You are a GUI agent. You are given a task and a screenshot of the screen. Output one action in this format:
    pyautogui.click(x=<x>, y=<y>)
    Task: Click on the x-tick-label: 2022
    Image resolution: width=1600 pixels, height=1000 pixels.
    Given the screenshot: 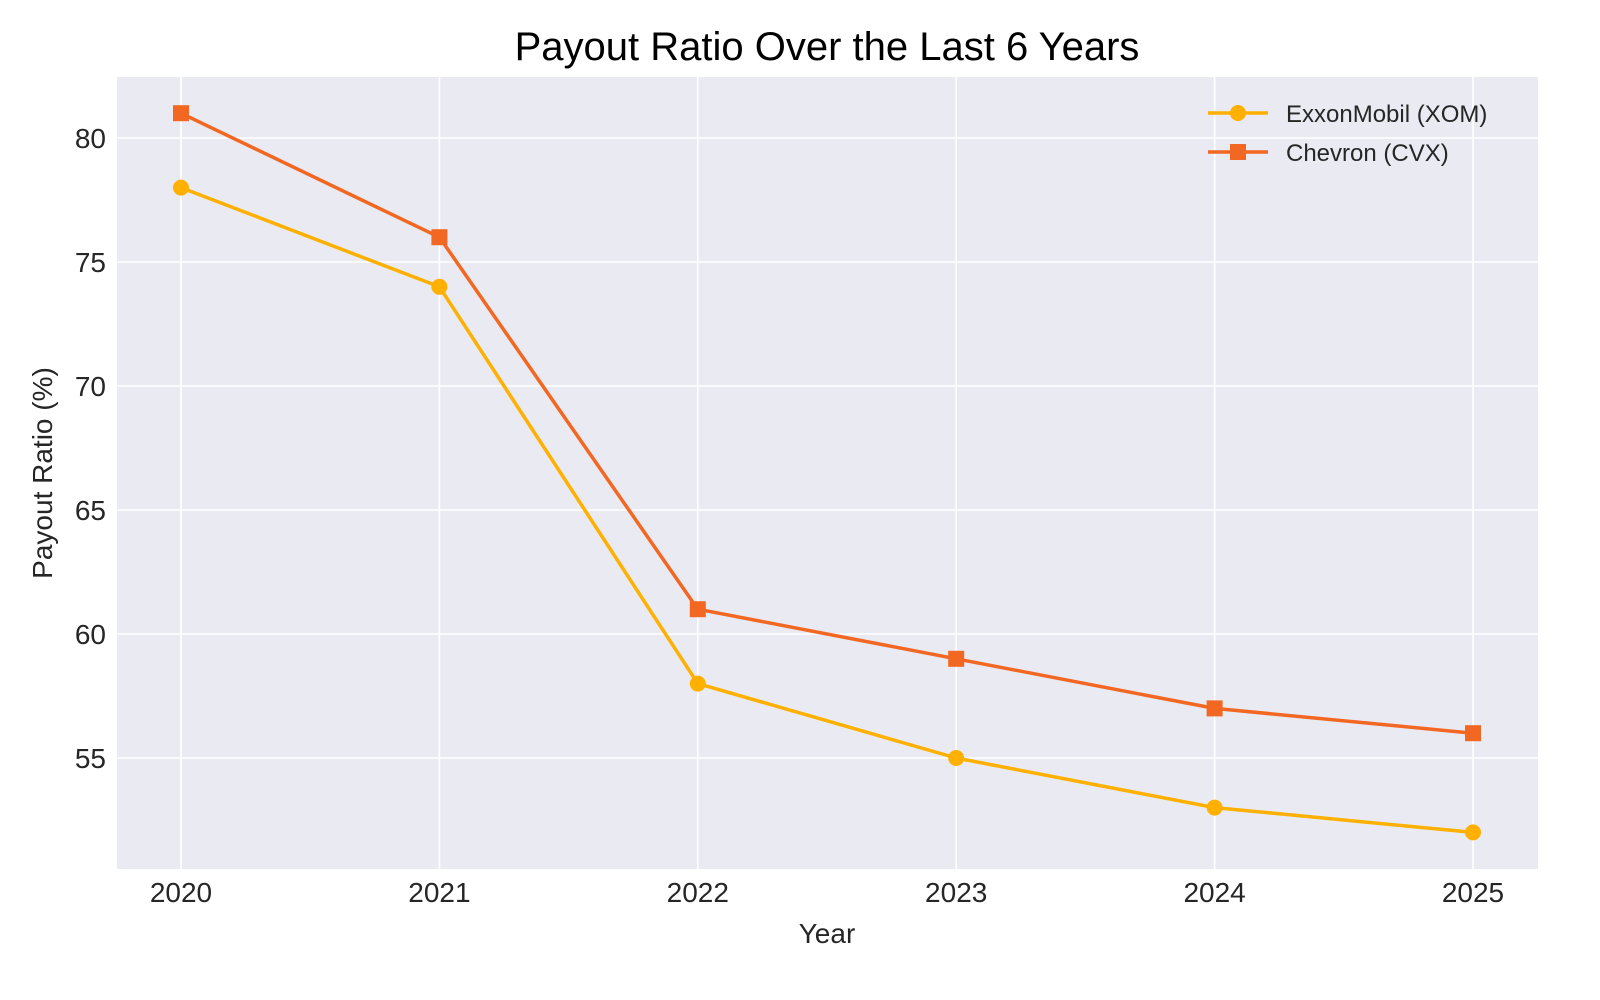 What is the action you would take?
    pyautogui.click(x=698, y=892)
    